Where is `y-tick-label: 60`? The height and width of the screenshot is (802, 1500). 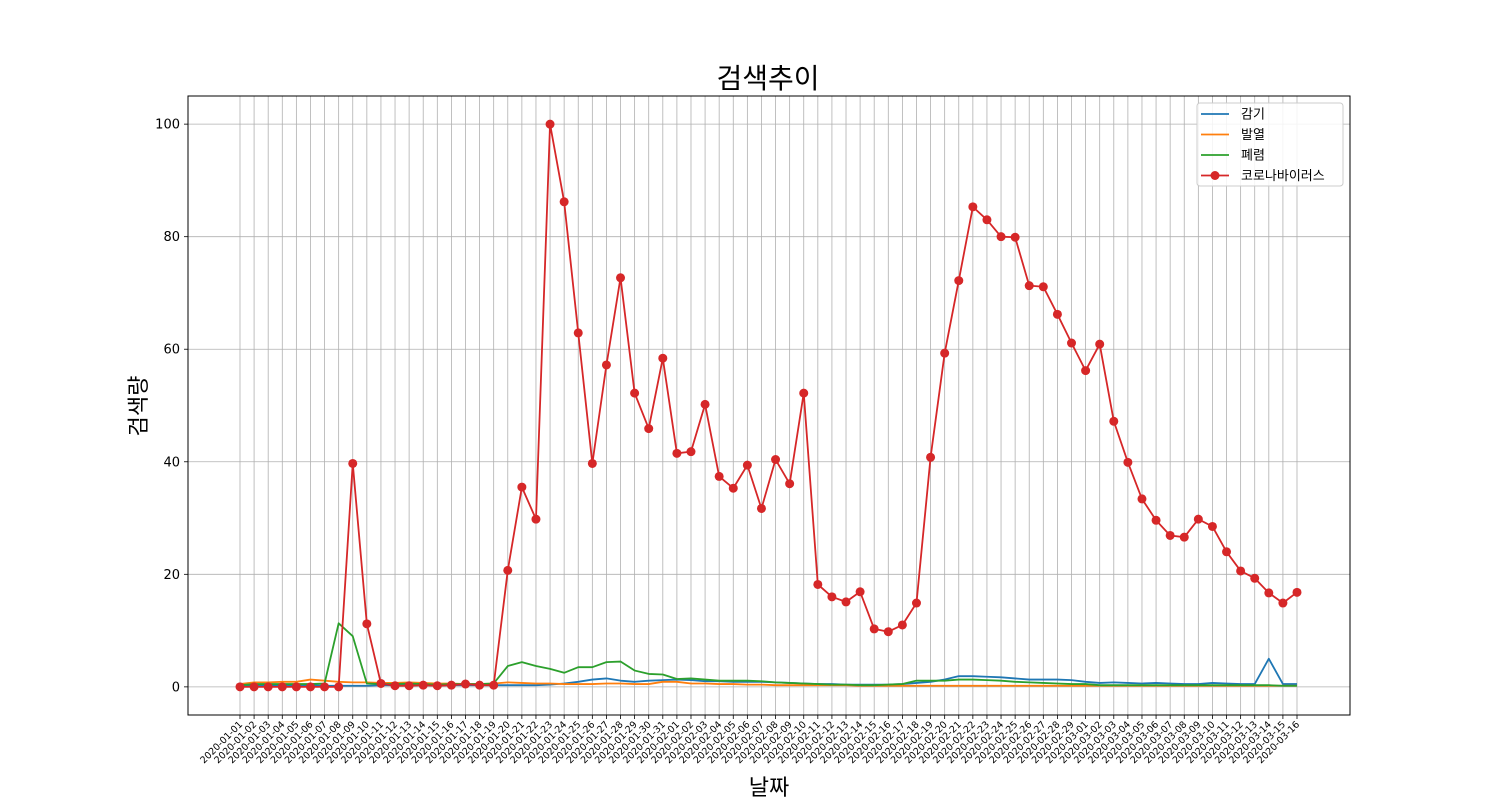 y-tick-label: 60 is located at coordinates (171, 350).